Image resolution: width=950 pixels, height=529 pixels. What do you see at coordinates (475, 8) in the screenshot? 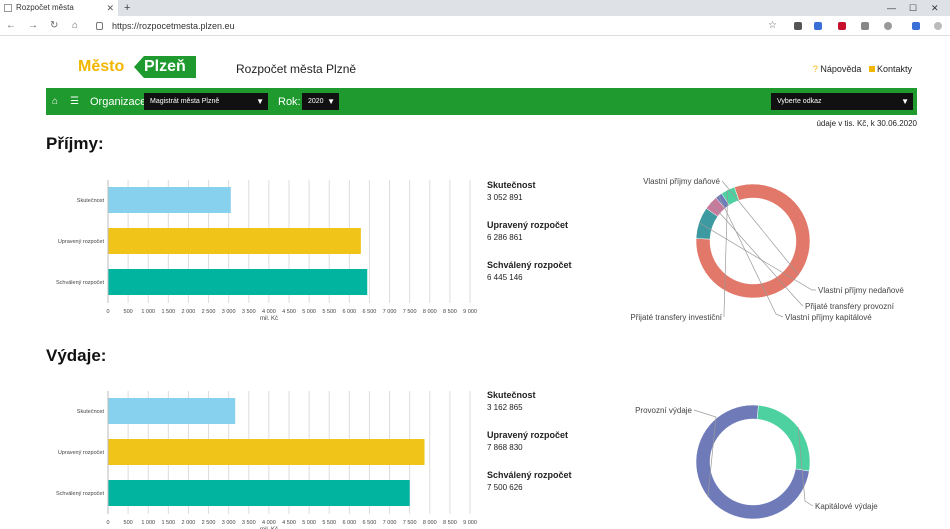
I see `browser-tabbar: Rozpočet města ✕ + — ☐ ✕` at bounding box center [475, 8].